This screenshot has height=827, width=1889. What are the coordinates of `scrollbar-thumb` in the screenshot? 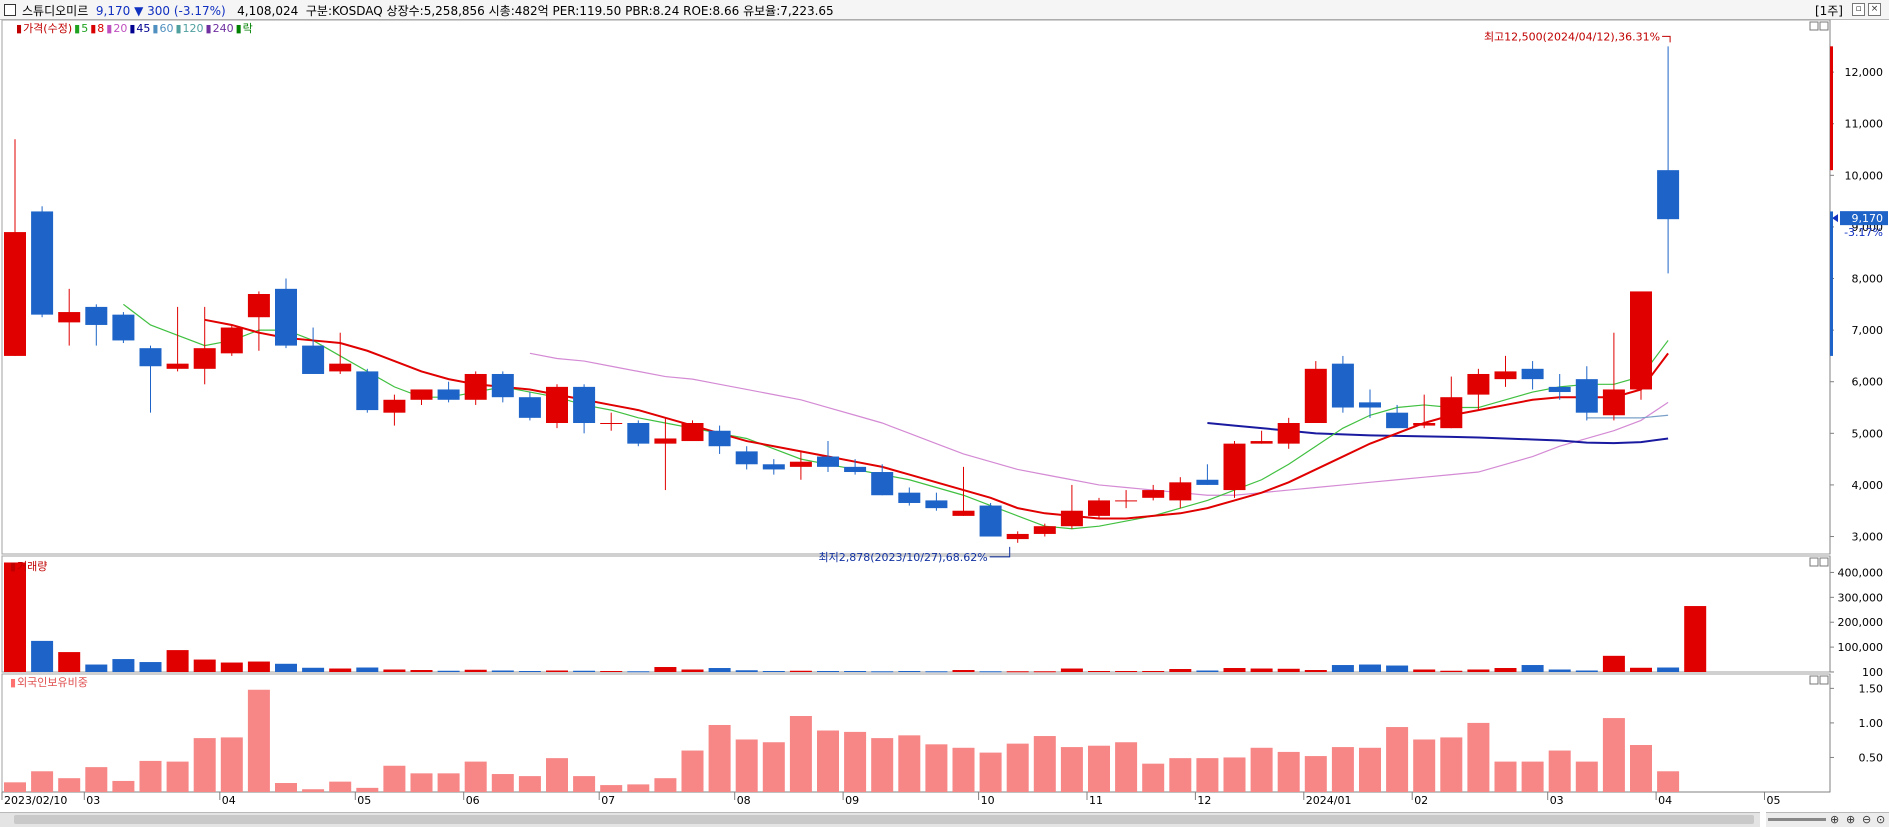 It's located at (884, 819).